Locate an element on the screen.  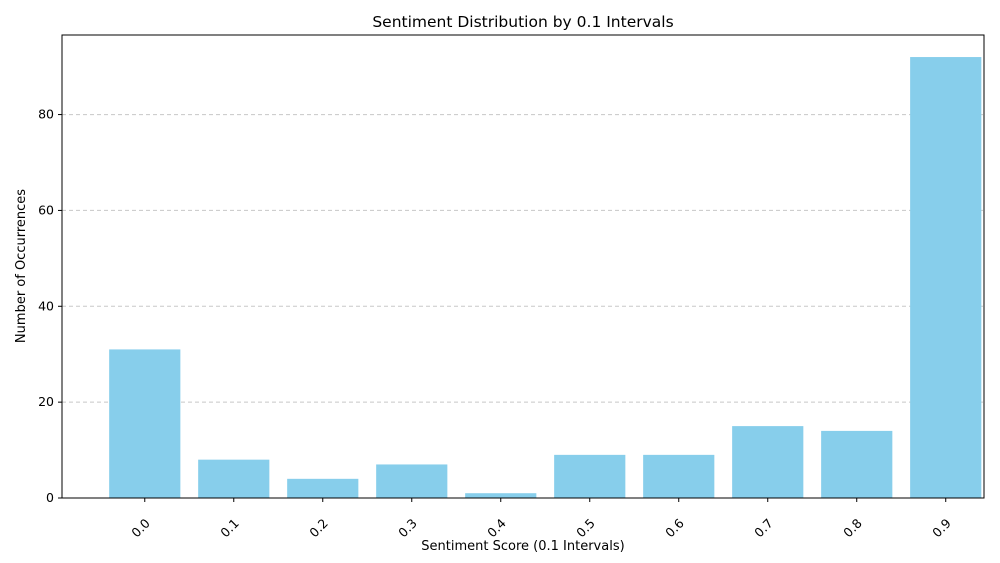
x-tick-label: 0.9 is located at coordinates (941, 527).